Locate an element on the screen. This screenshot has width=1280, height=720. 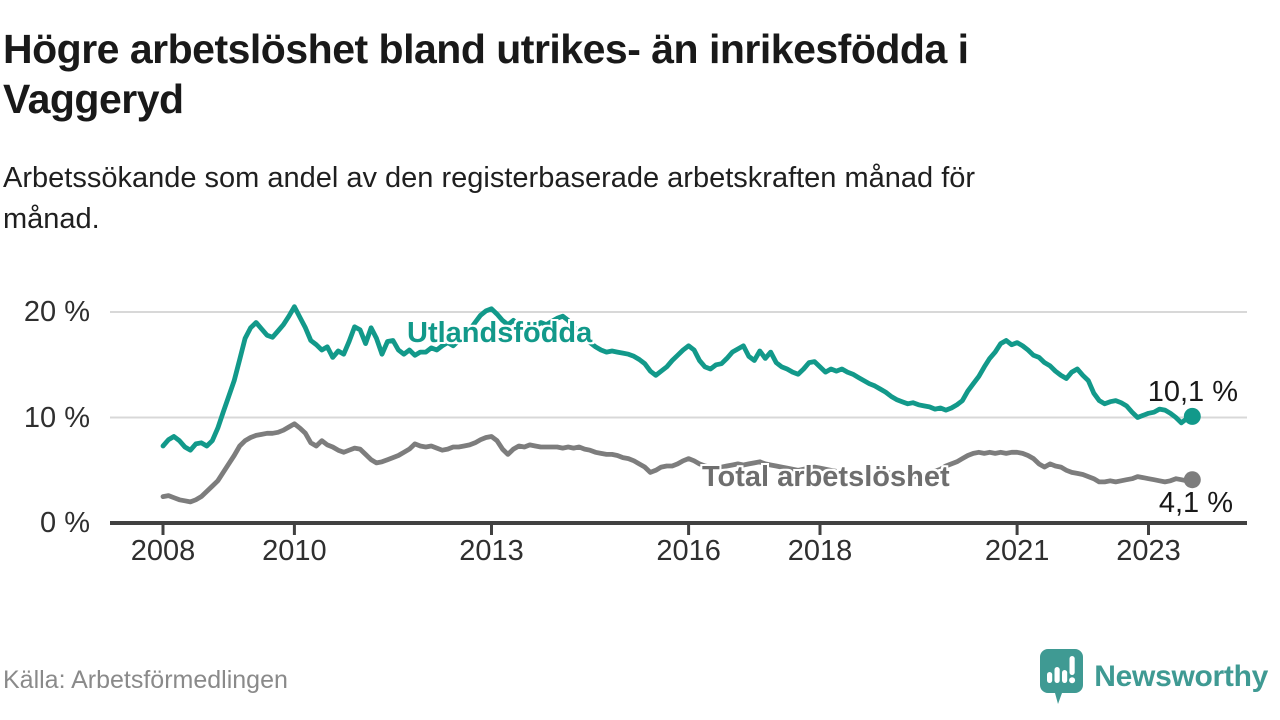
x-axis-tick-label: 2023 is located at coordinates (1148, 551).